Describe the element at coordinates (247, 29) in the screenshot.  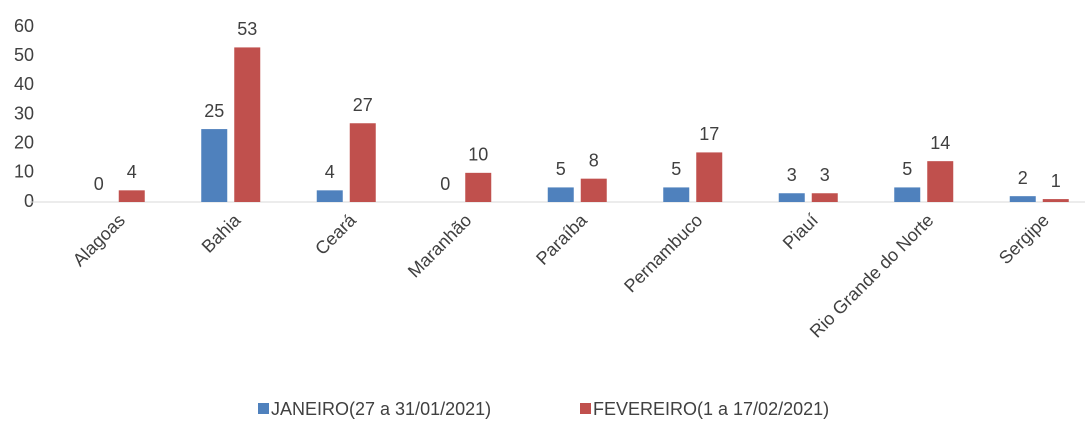
I see `value-label: 53` at that location.